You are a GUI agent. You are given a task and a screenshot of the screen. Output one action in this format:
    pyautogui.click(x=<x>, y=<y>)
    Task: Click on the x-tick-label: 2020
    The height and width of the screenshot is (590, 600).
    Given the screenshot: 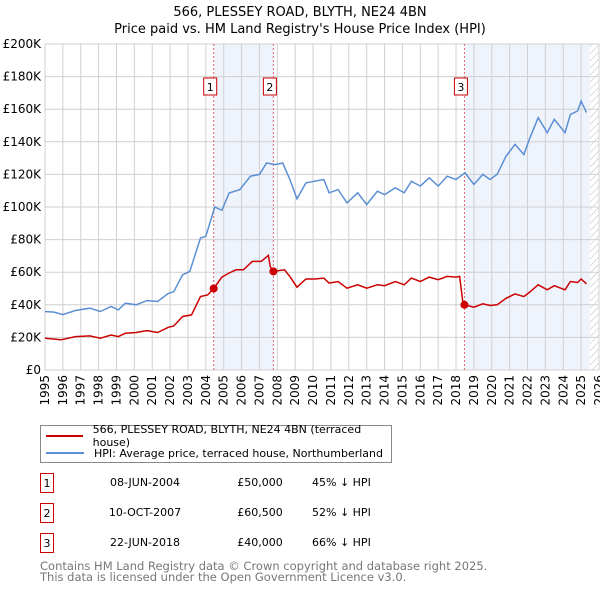 What is the action you would take?
    pyautogui.click(x=492, y=390)
    